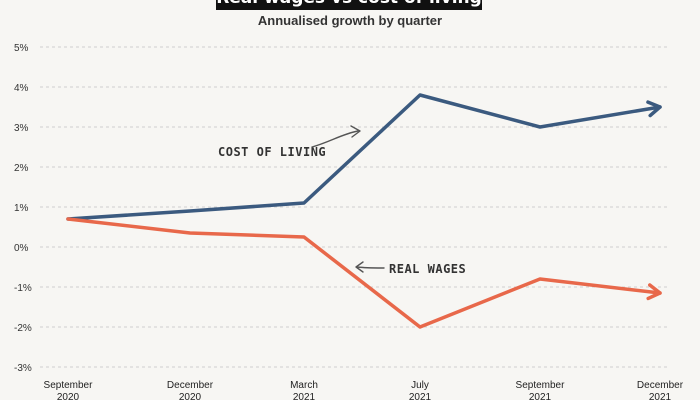 This screenshot has width=700, height=400. Describe the element at coordinates (21, 168) in the screenshot. I see `y-tick-label: 2%` at that location.